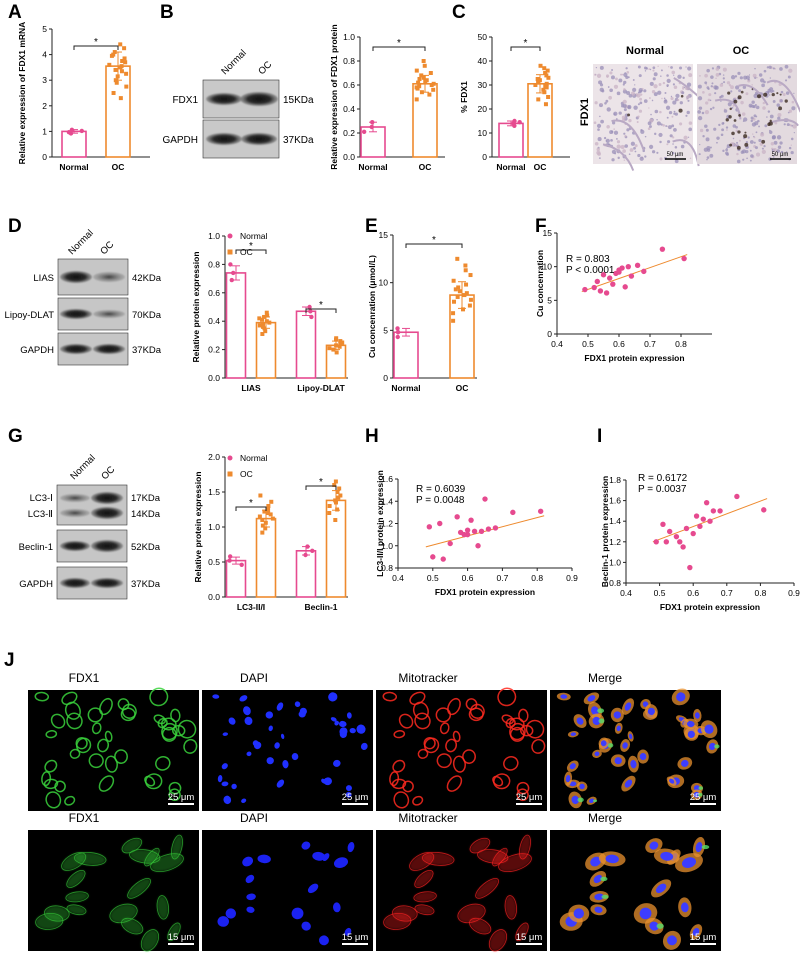 This screenshot has width=800, height=965. I want to click on panel-label-i: I, so click(599, 436).